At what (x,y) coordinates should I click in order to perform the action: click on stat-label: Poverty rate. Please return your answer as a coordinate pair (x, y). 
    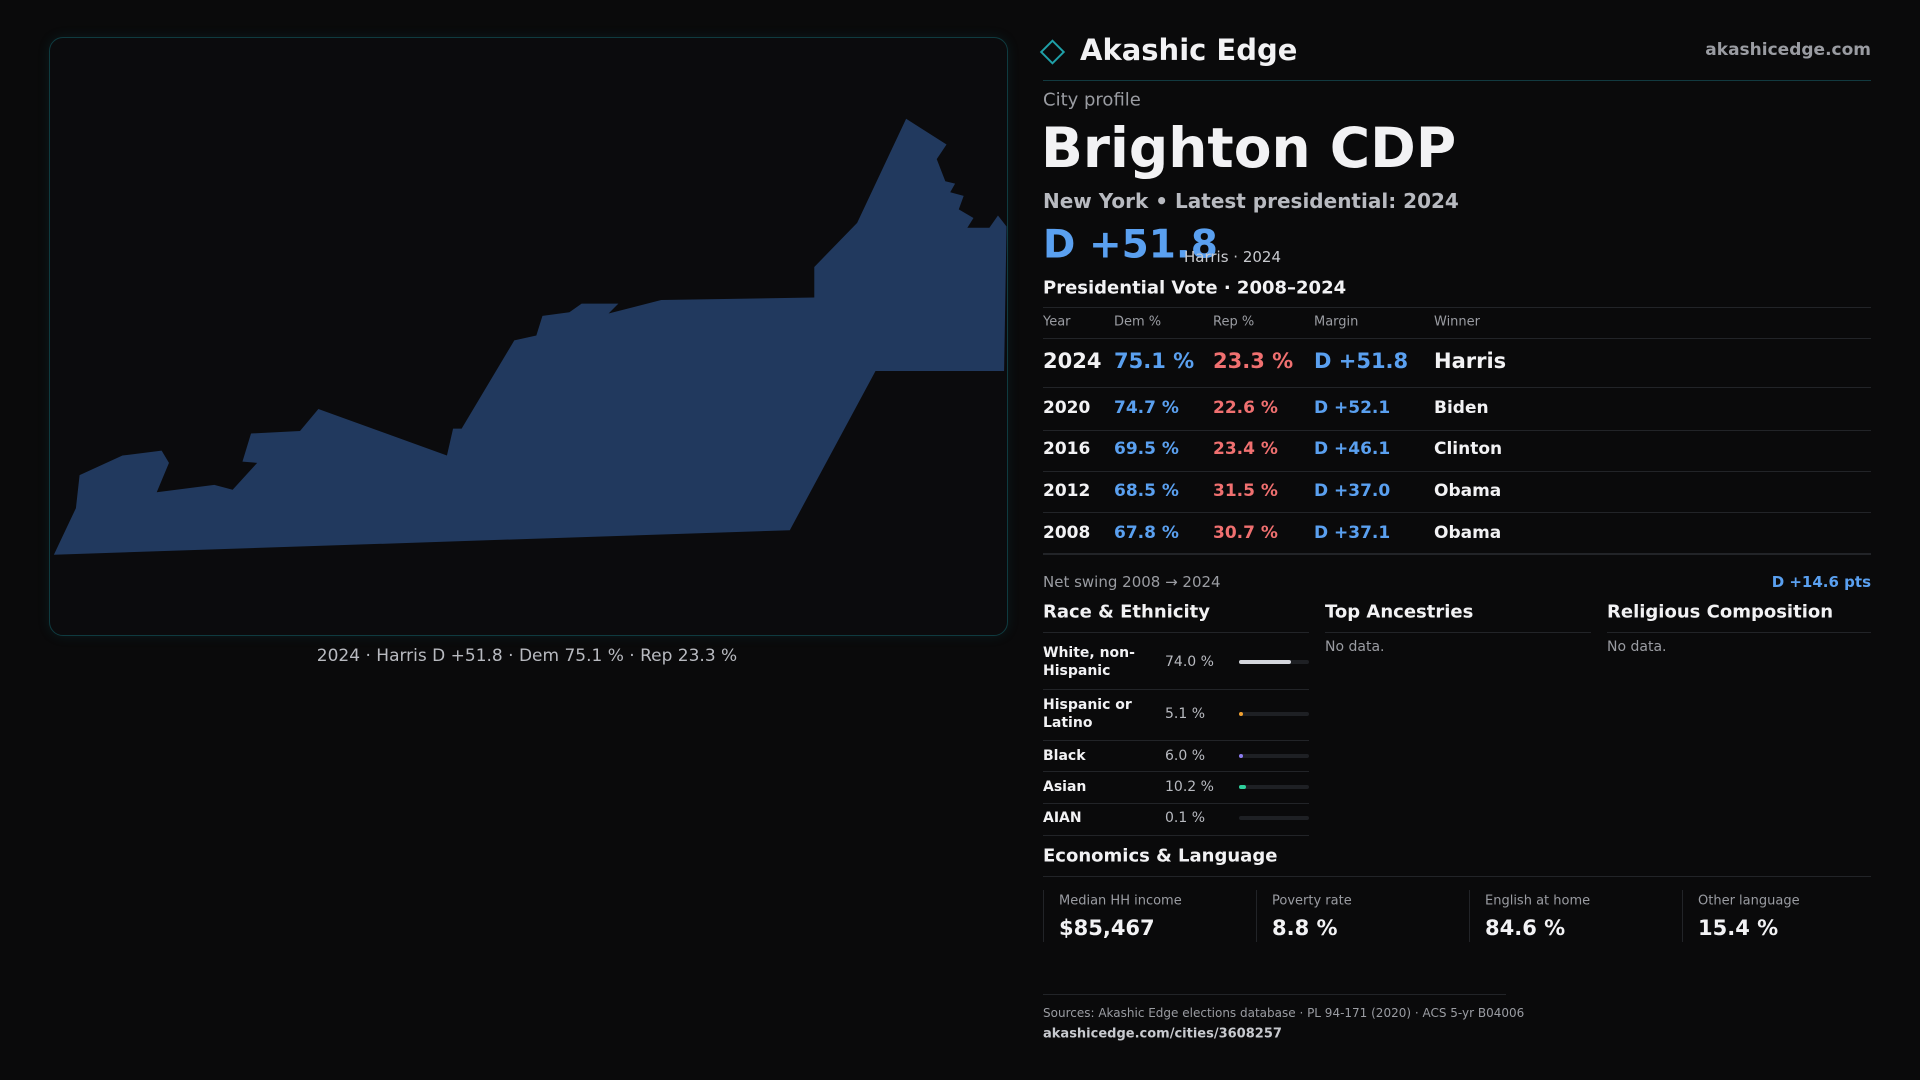
    Looking at the image, I should click on (1312, 901).